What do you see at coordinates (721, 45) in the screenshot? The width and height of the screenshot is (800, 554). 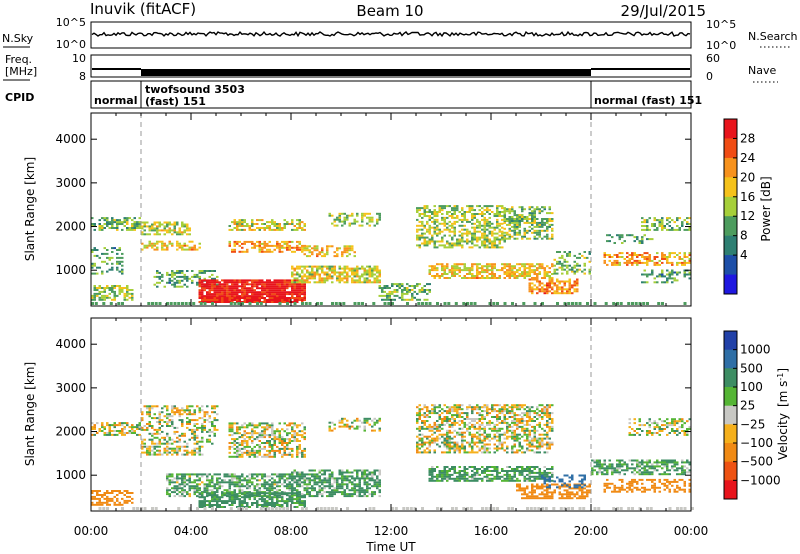 I see `nsearch-tick-bottom: 10^0` at bounding box center [721, 45].